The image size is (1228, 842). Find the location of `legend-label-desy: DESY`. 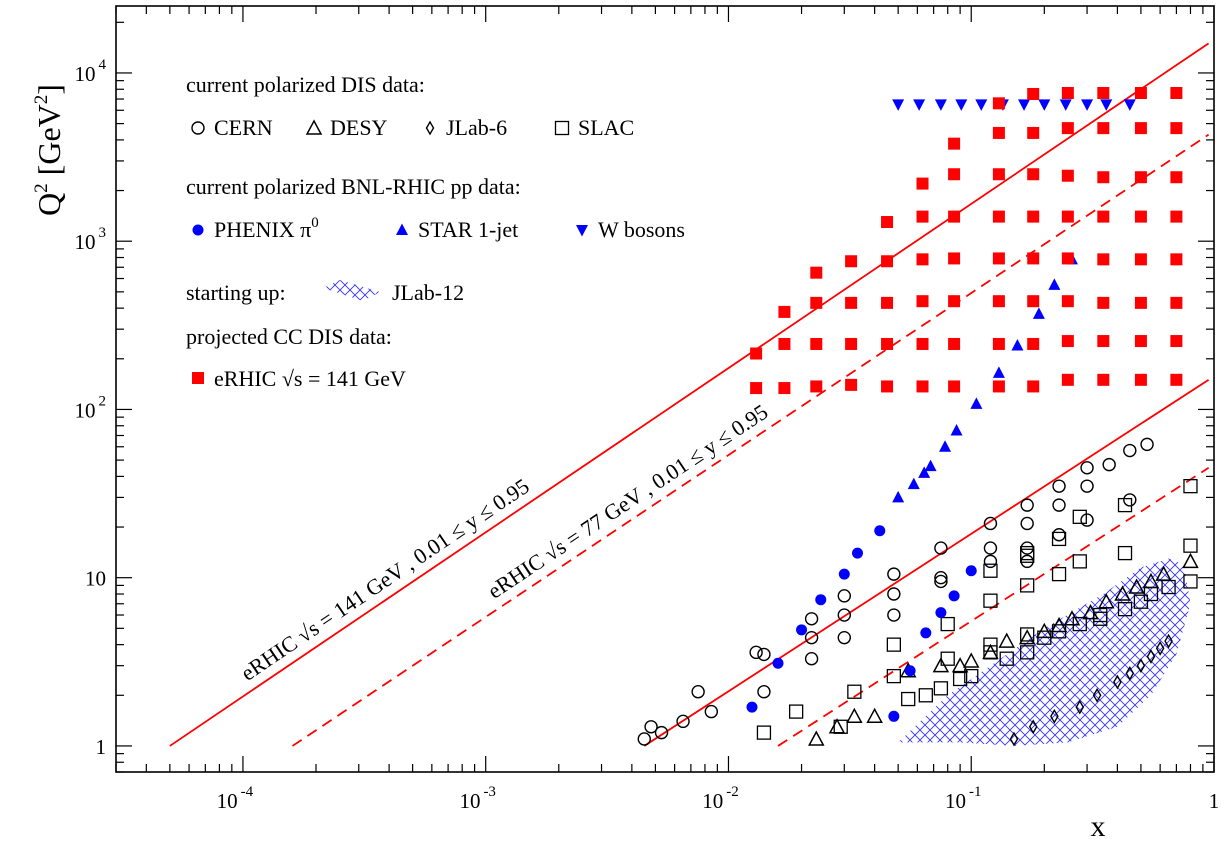

legend-label-desy: DESY is located at coordinates (359, 127).